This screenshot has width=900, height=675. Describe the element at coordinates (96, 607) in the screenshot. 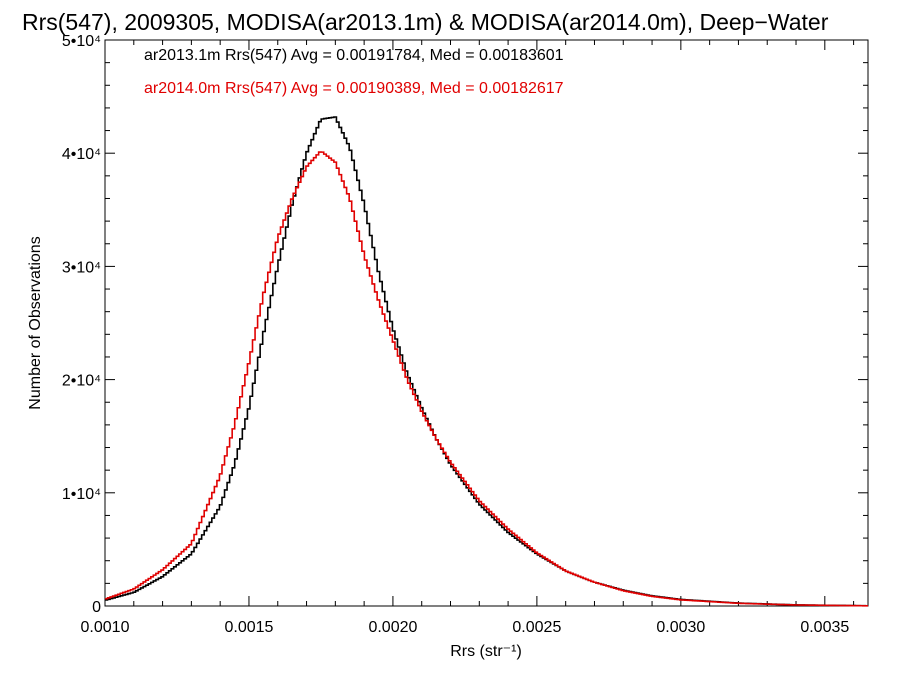

I see `y-tick-label: 0` at that location.